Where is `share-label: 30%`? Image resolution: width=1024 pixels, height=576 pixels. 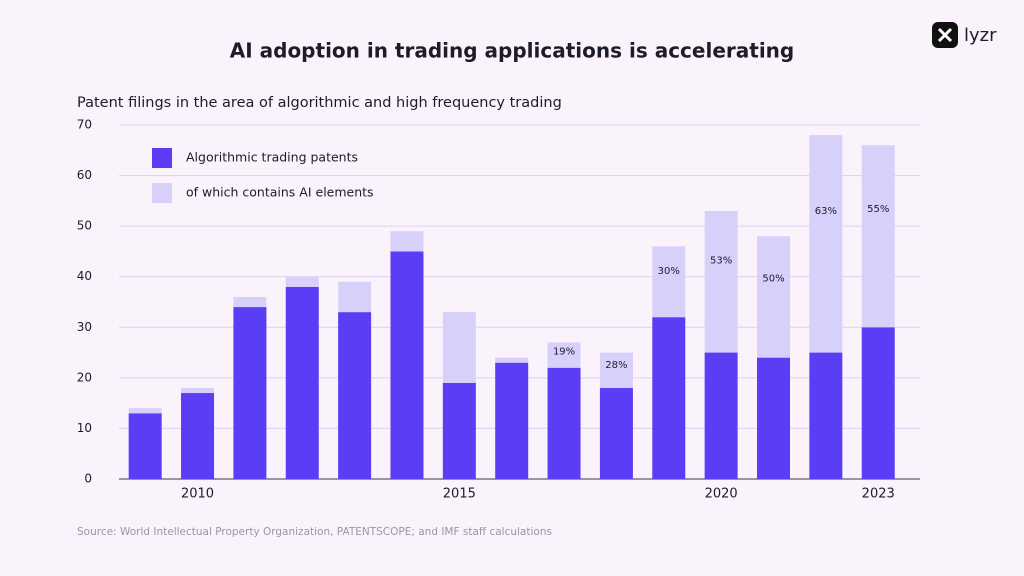
share-label: 30% is located at coordinates (669, 271).